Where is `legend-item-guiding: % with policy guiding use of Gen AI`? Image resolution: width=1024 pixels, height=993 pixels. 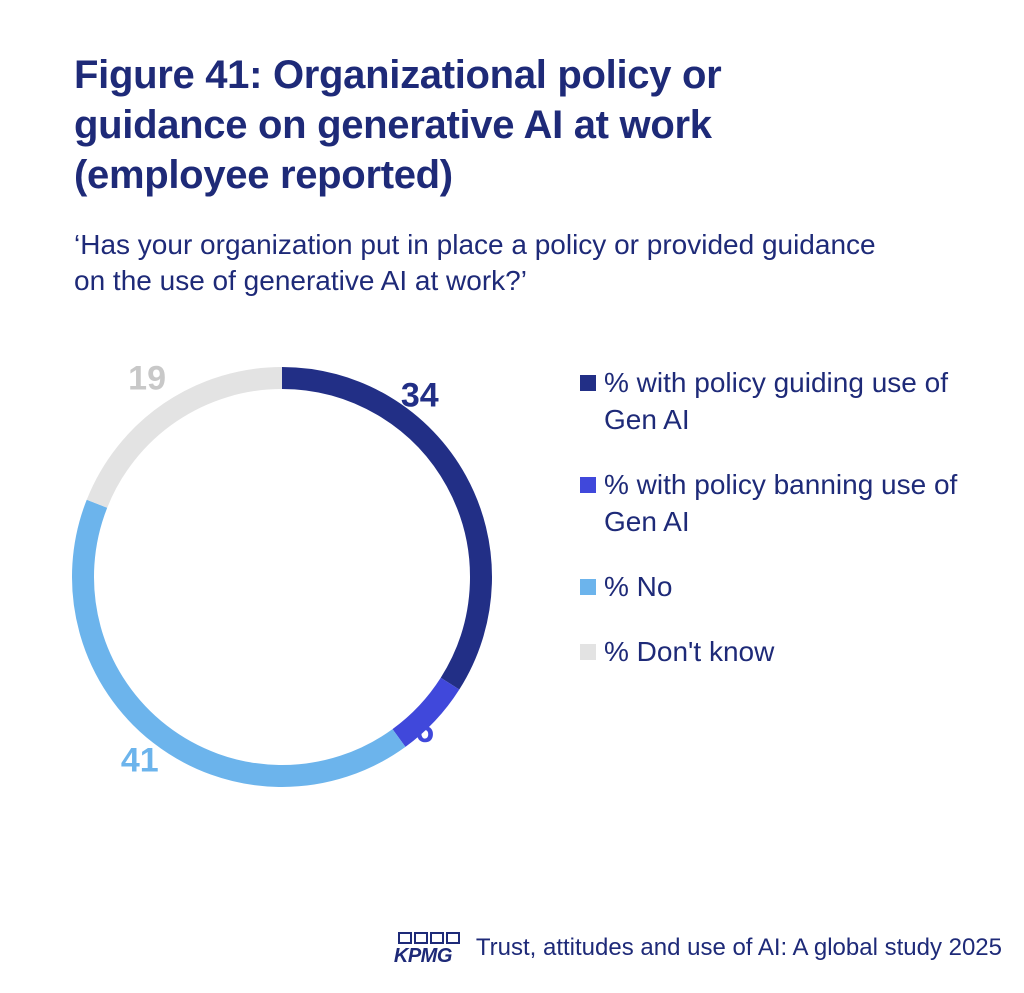
legend-item-guiding: % with policy guiding use of Gen AI is located at coordinates (790, 401).